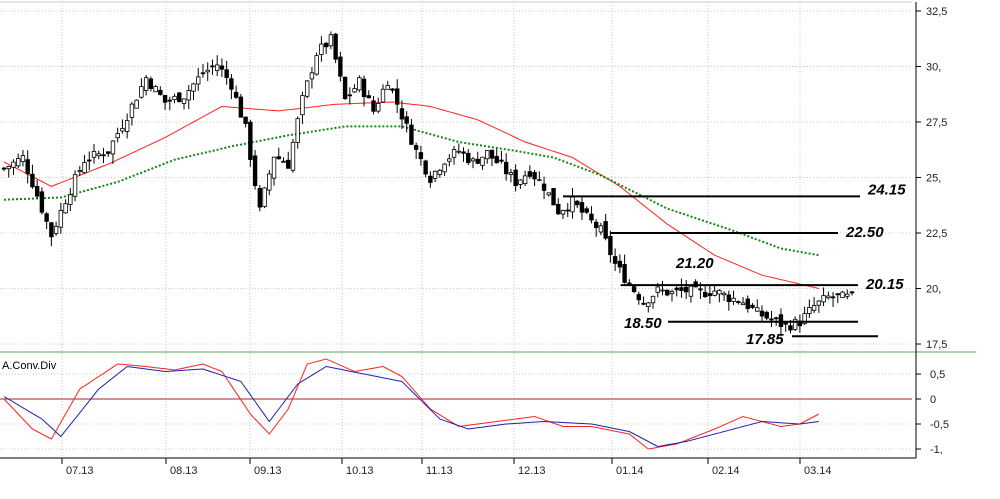  I want to click on price-tick-label: 25,, so click(933, 179).